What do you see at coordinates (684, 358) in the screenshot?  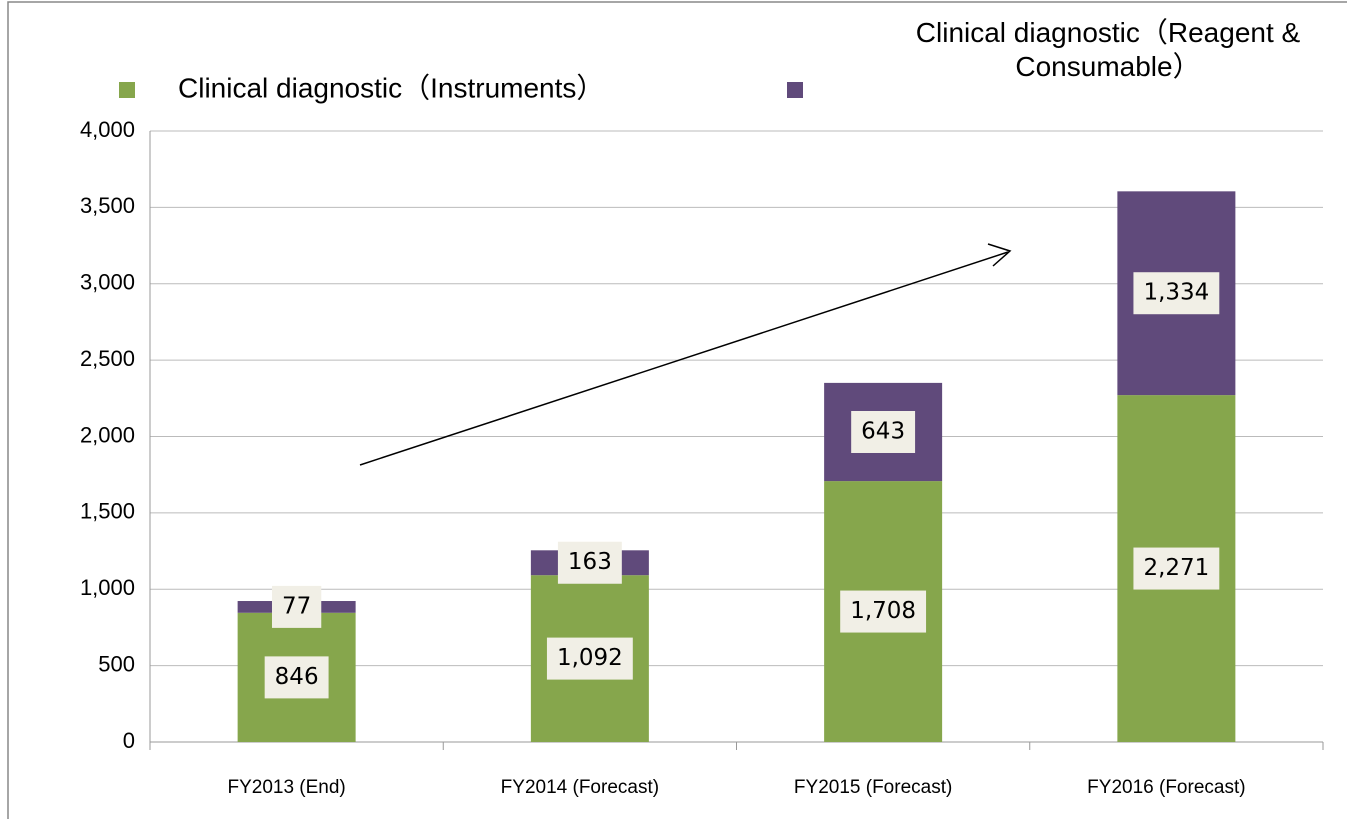 I see `trend-arrow` at bounding box center [684, 358].